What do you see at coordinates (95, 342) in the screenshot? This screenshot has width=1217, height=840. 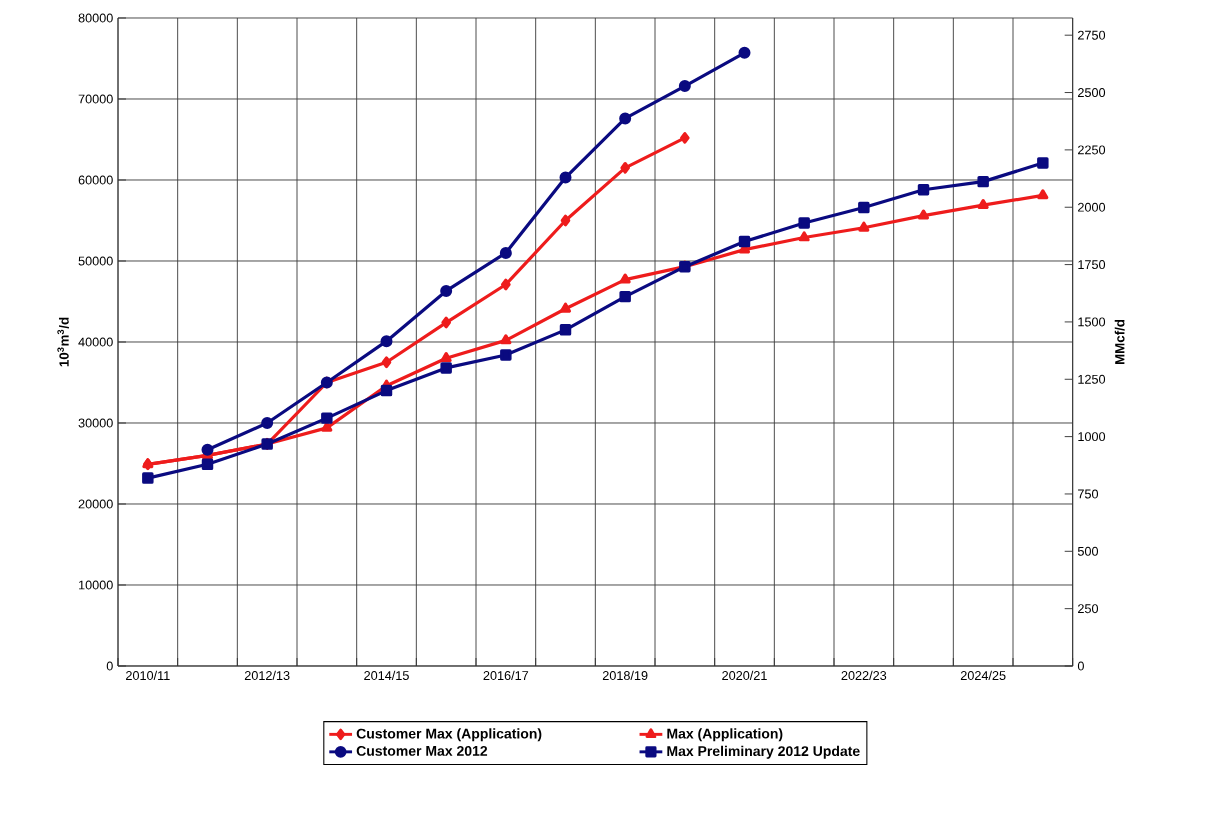 I see `y-tick-label: 40000` at bounding box center [95, 342].